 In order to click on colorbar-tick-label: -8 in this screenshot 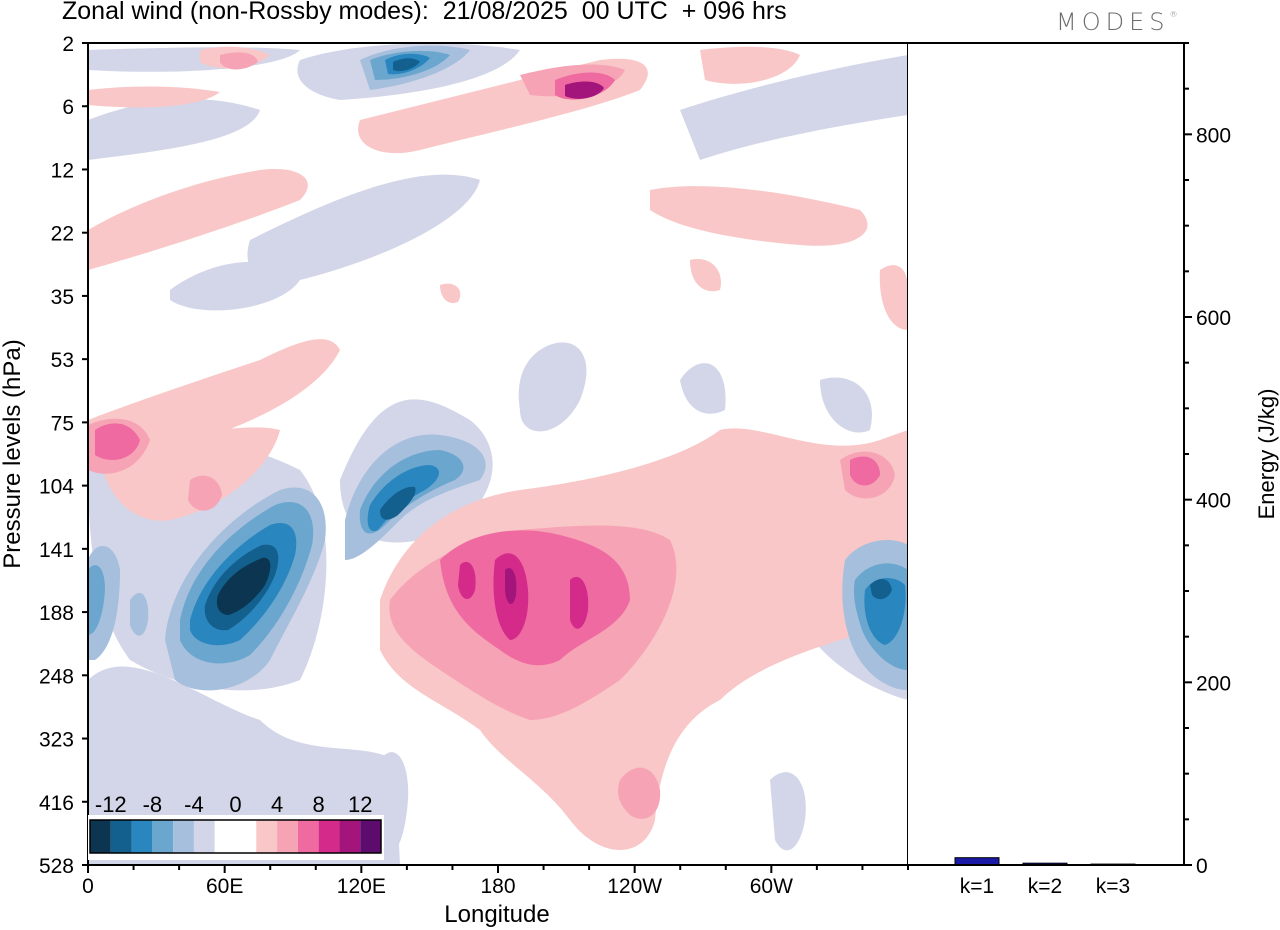, I will do `click(153, 804)`.